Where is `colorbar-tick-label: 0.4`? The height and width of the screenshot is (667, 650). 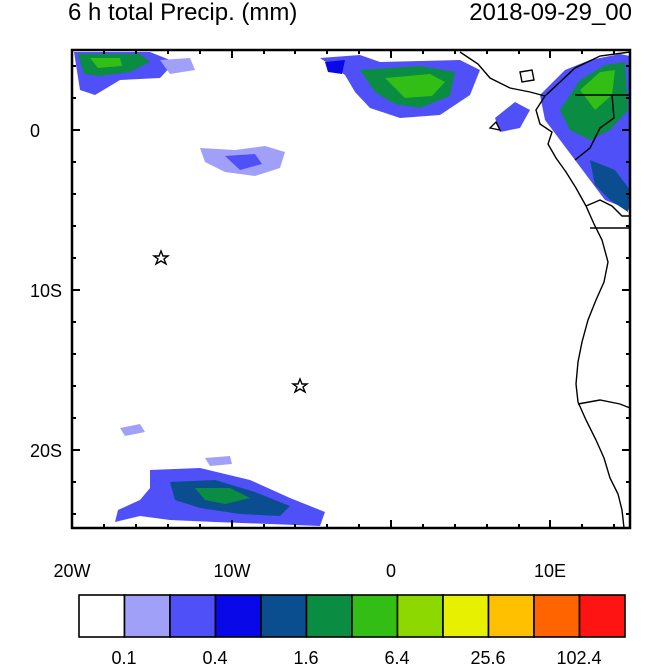 colorbar-tick-label: 0.4 is located at coordinates (214, 657).